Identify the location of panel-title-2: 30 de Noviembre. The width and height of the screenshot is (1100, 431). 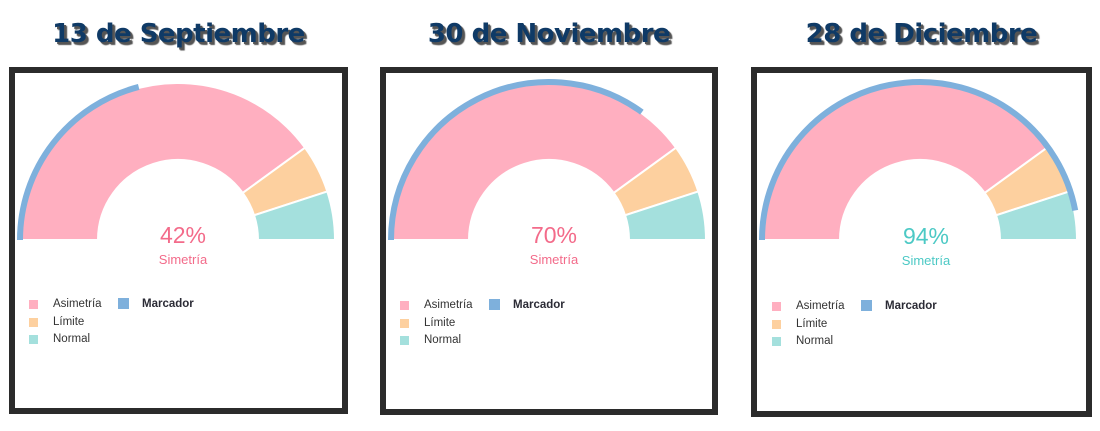
(549, 34).